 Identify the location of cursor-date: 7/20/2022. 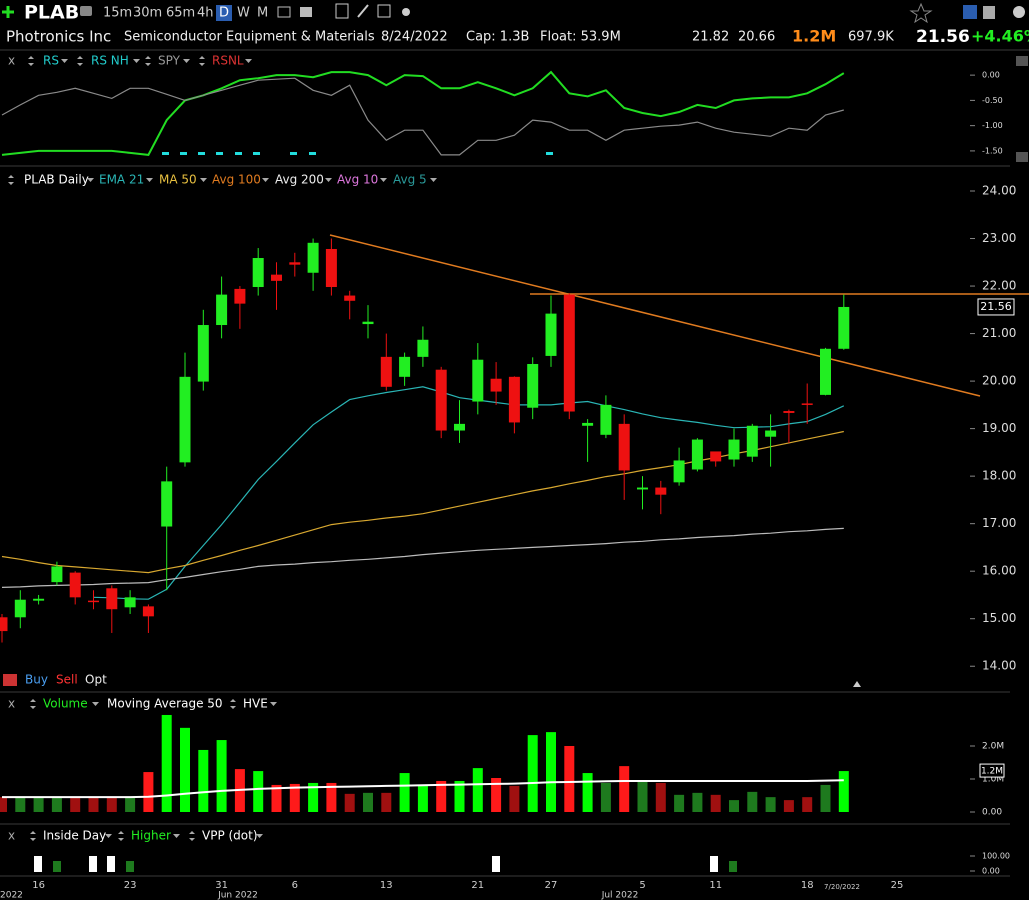
(842, 887).